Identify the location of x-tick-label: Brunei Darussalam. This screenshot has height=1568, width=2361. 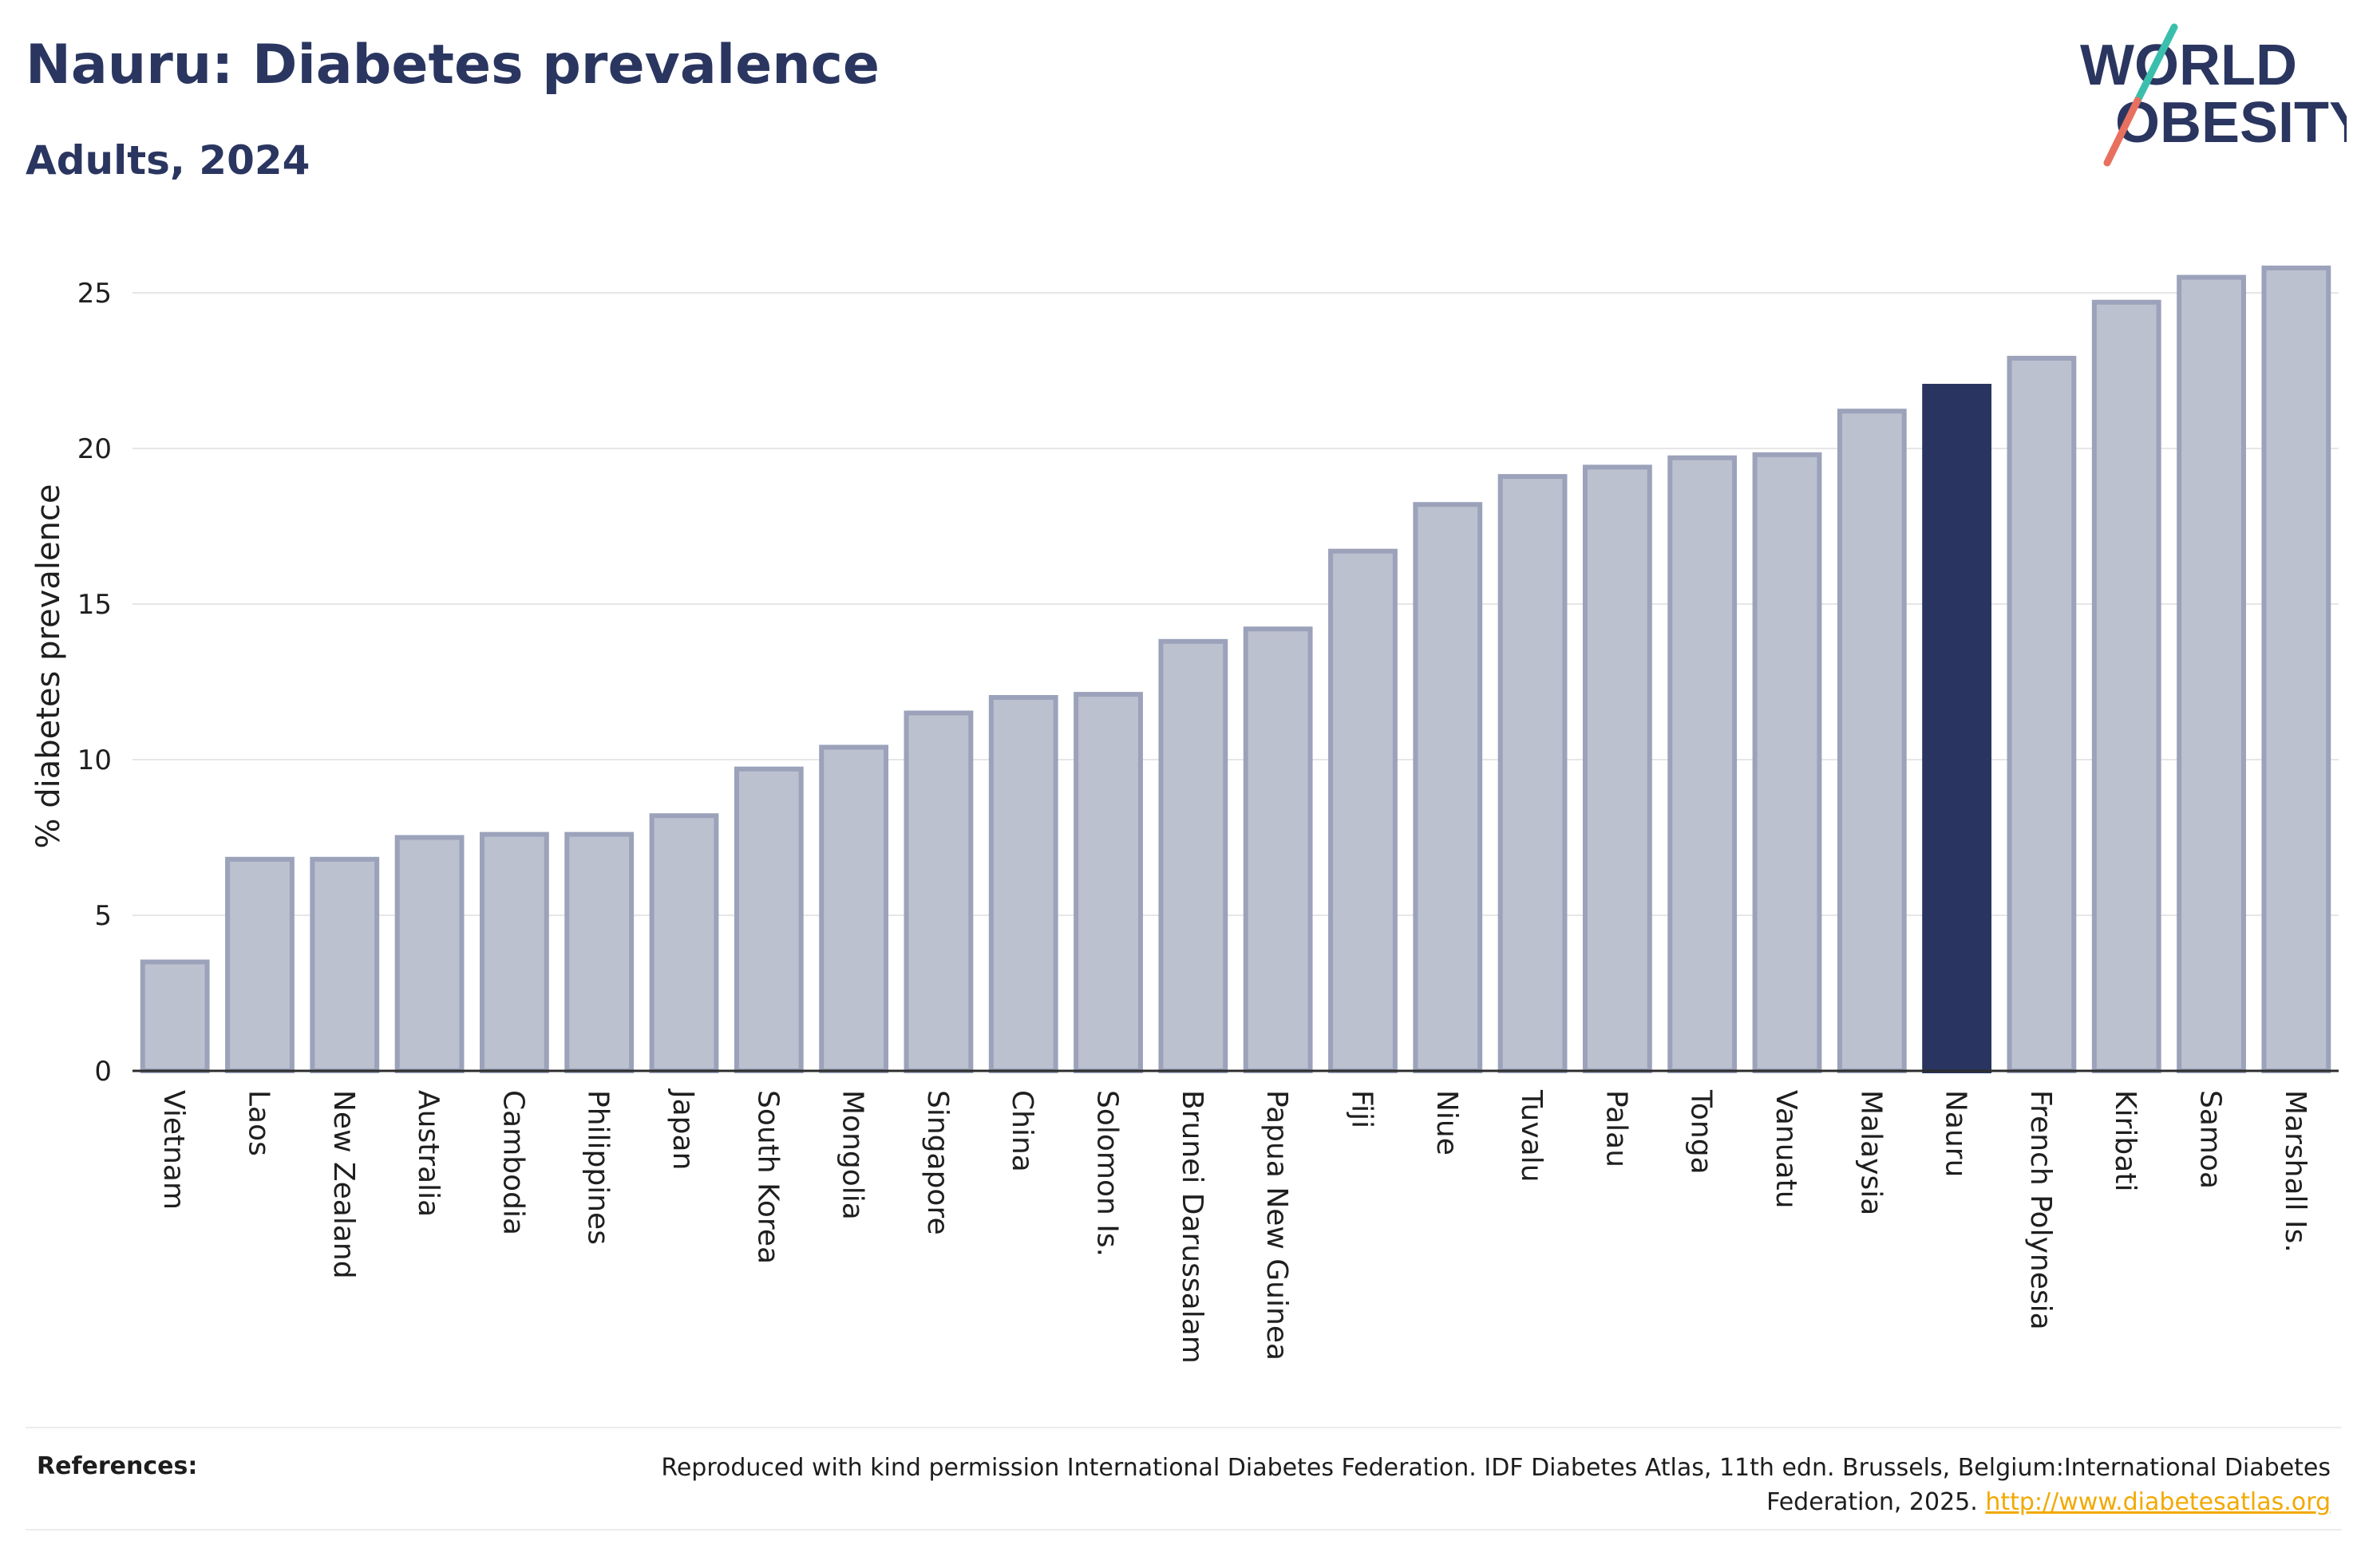
(1192, 1227).